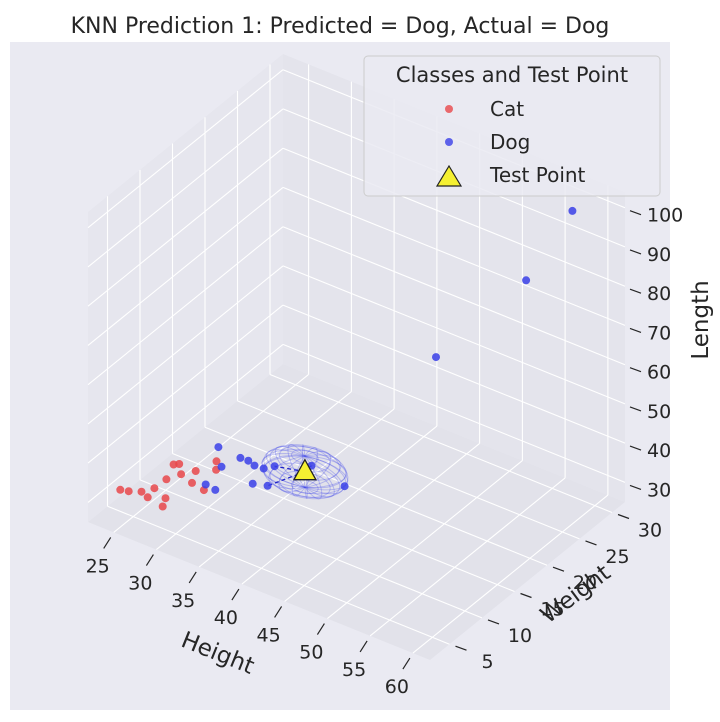 The height and width of the screenshot is (722, 720). Describe the element at coordinates (585, 583) in the screenshot. I see `y-tick-label: 20` at that location.